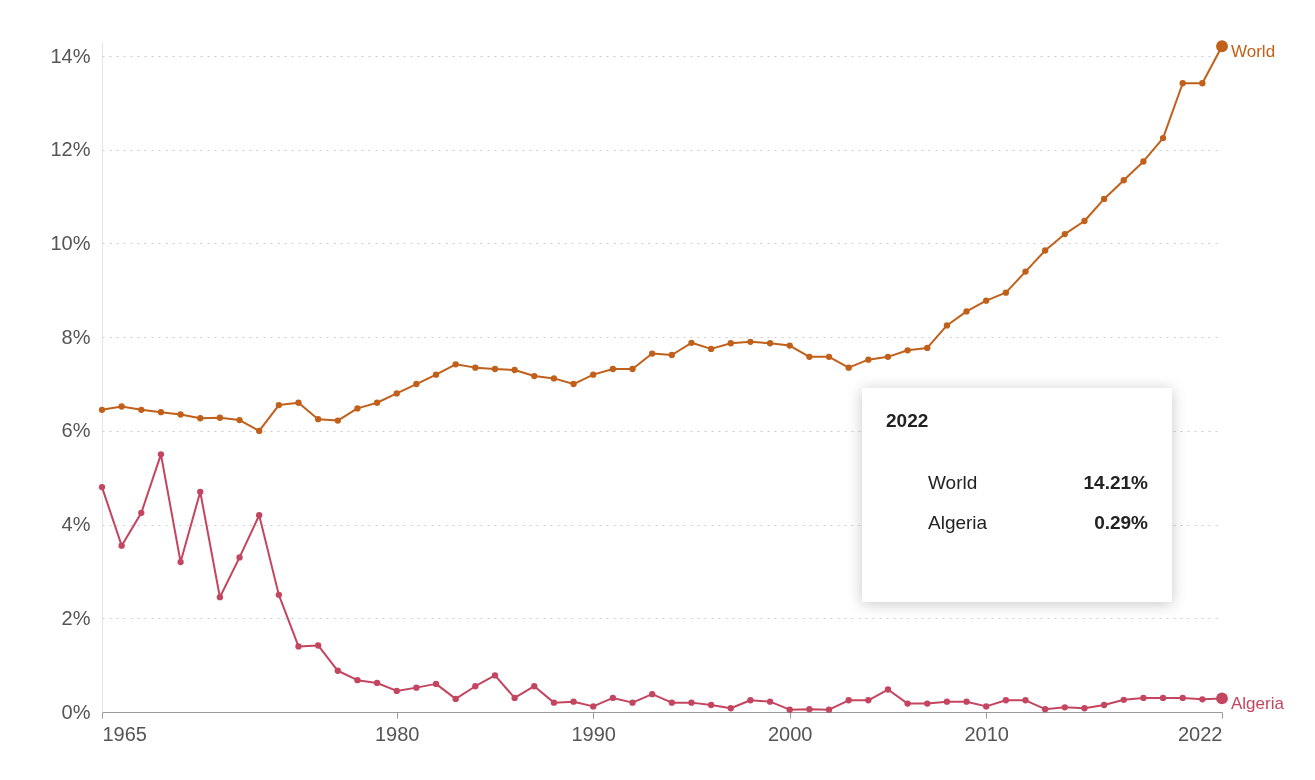 The height and width of the screenshot is (780, 1315). What do you see at coordinates (1258, 704) in the screenshot?
I see `series-label: Algeria` at bounding box center [1258, 704].